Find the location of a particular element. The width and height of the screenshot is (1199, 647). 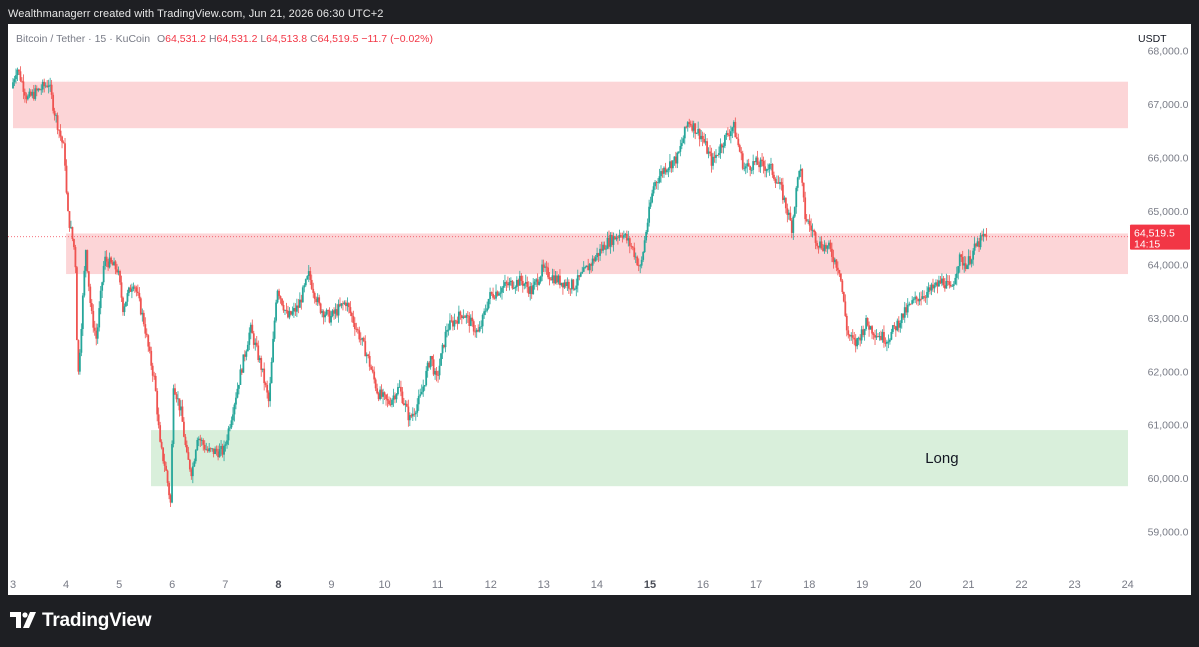

time-axis: 3 4 5 6 7 8 9 10 11 12 13 14 15 16 17 18 19 20 21 22 23 24 is located at coordinates (572, 585).